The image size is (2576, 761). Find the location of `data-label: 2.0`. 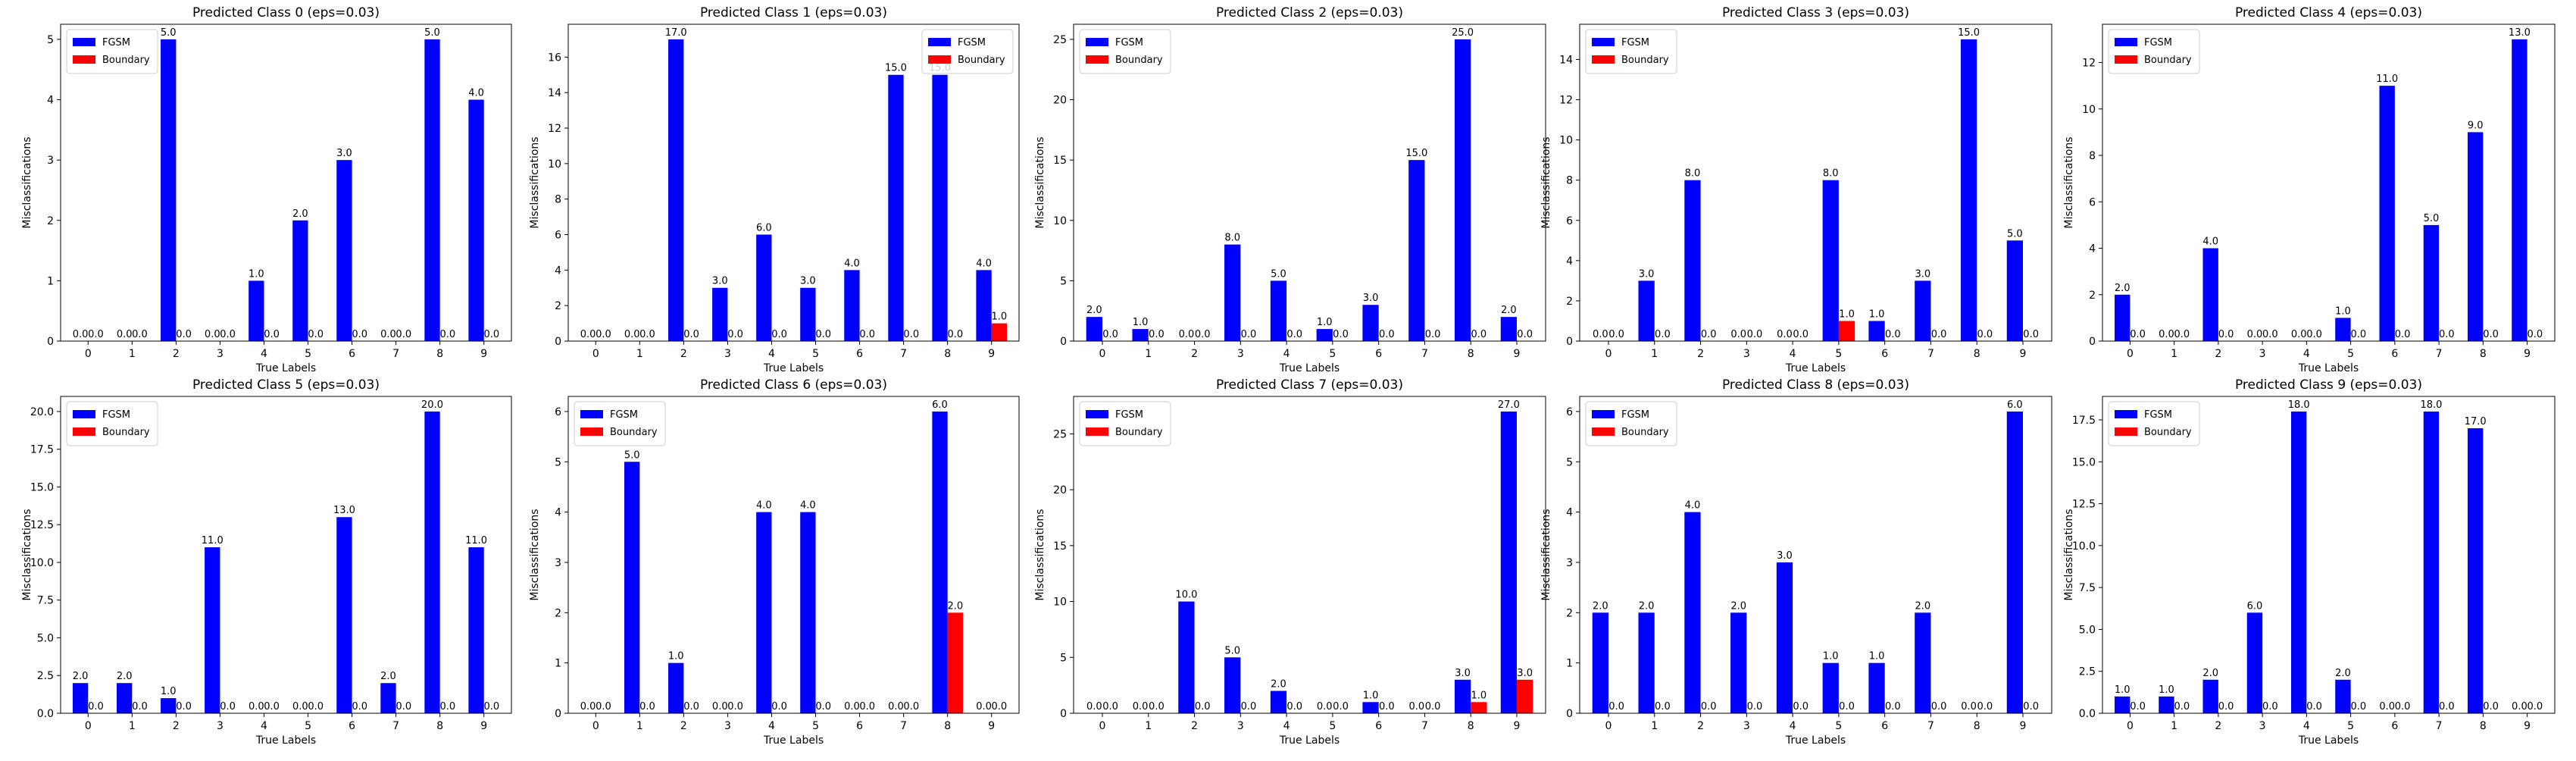

data-label: 2.0 is located at coordinates (125, 676).